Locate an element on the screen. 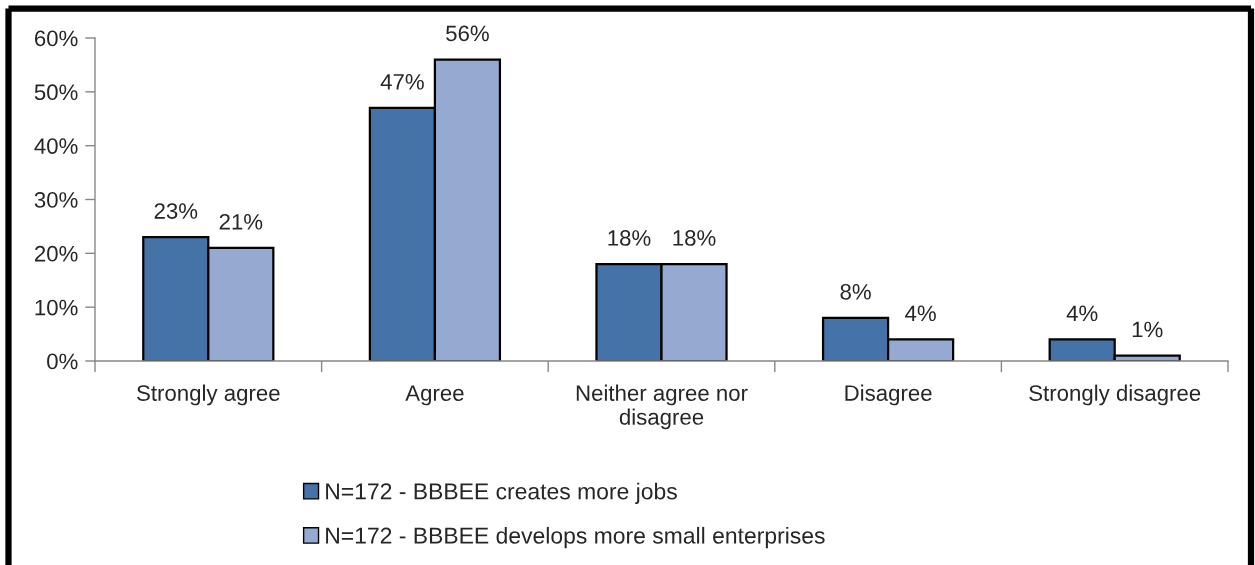 The height and width of the screenshot is (565, 1255). legend-label: N=172 - BBBEE creates more jobs is located at coordinates (501, 493).